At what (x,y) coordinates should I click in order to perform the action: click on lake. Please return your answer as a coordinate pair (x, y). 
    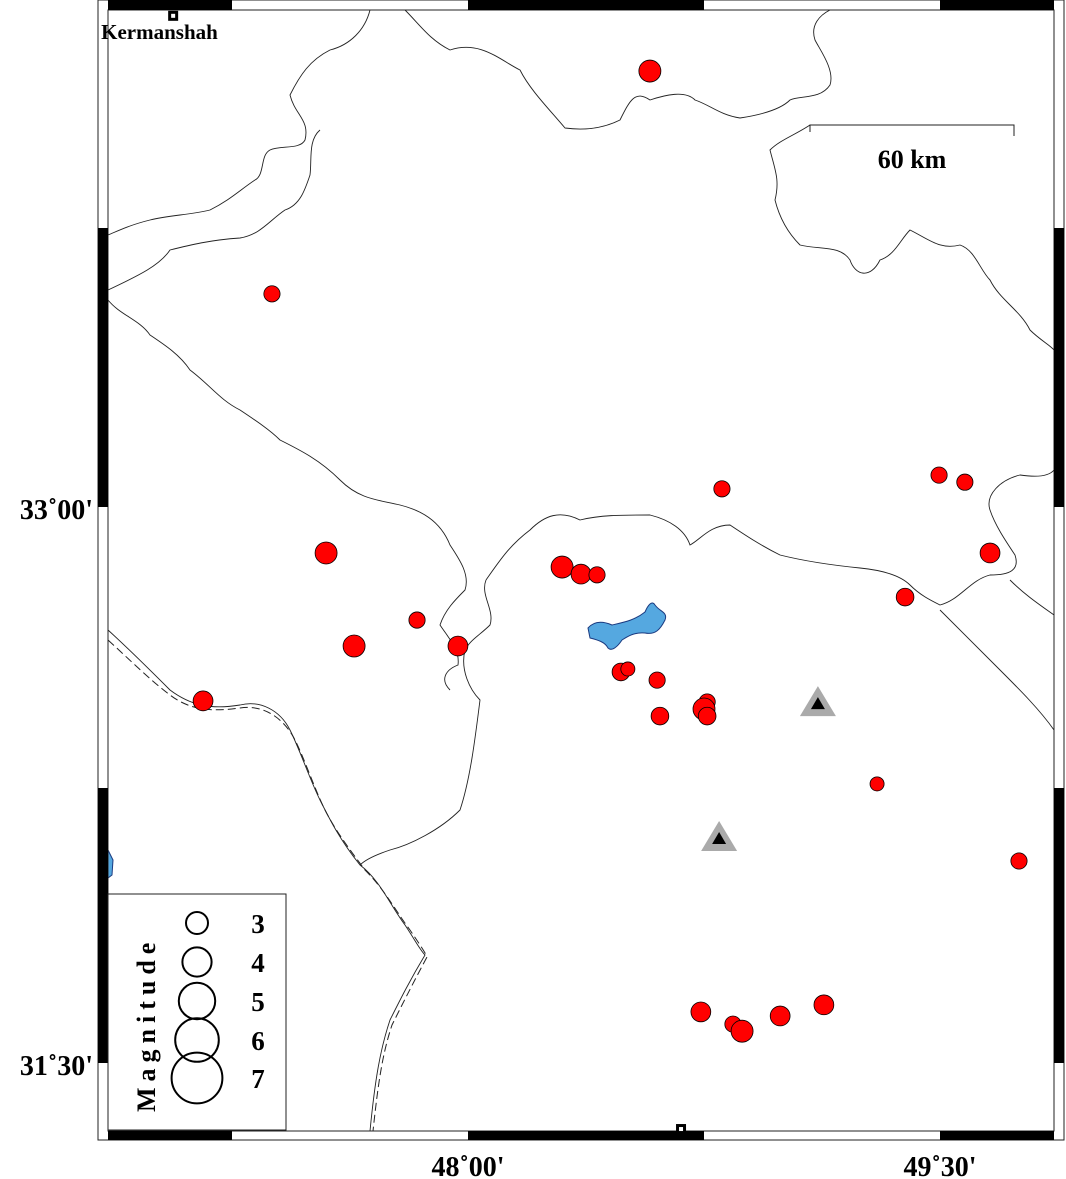
    Looking at the image, I should click on (627, 626).